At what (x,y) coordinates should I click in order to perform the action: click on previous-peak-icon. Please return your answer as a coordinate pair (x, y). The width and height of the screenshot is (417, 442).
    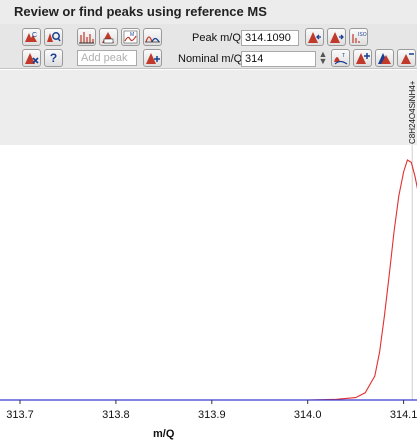
    Looking at the image, I should click on (314, 37).